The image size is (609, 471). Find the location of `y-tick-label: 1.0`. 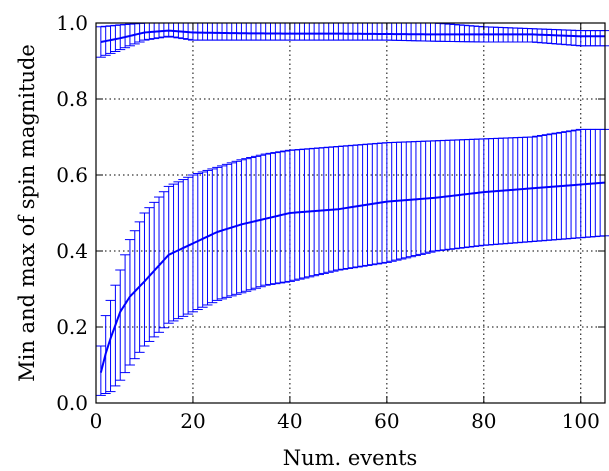

y-tick-label: 1.0 is located at coordinates (72, 23).